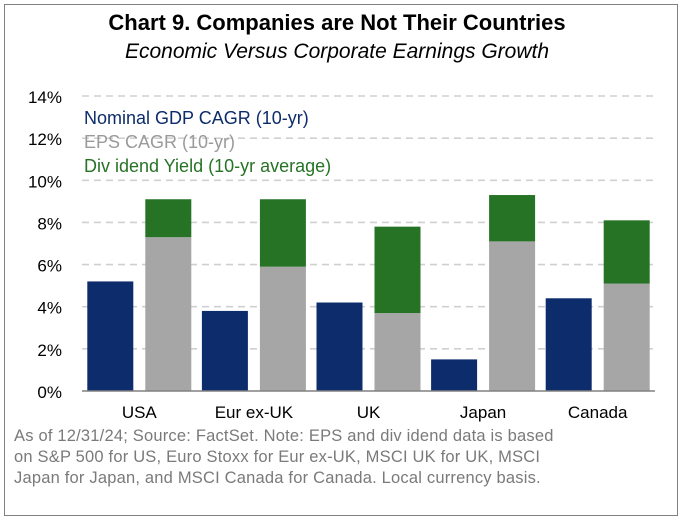  What do you see at coordinates (207, 166) in the screenshot?
I see `legend-entry: Div idend Yield (10-yr average)` at bounding box center [207, 166].